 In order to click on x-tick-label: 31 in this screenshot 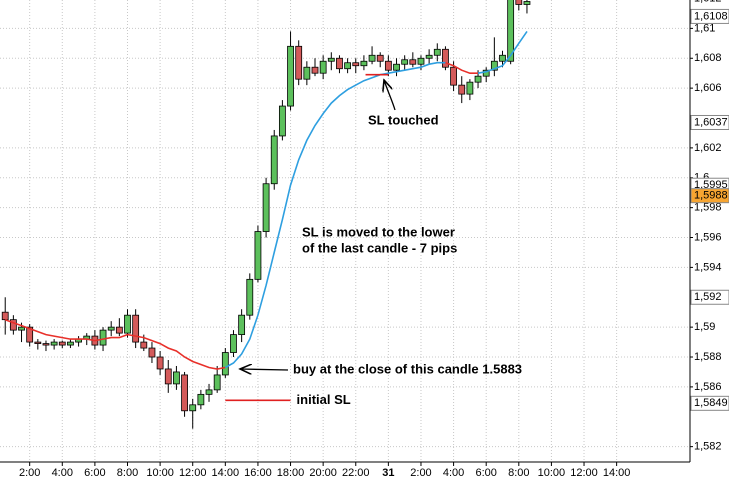, I will do `click(388, 473)`.